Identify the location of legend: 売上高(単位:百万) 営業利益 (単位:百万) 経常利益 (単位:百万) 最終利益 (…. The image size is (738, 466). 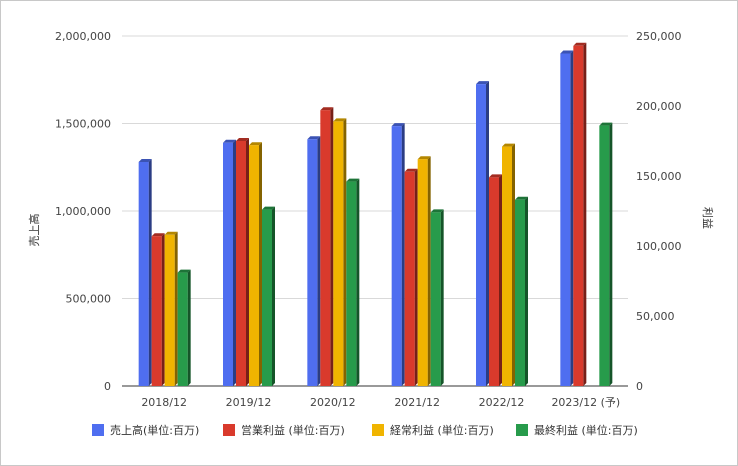
(365, 430).